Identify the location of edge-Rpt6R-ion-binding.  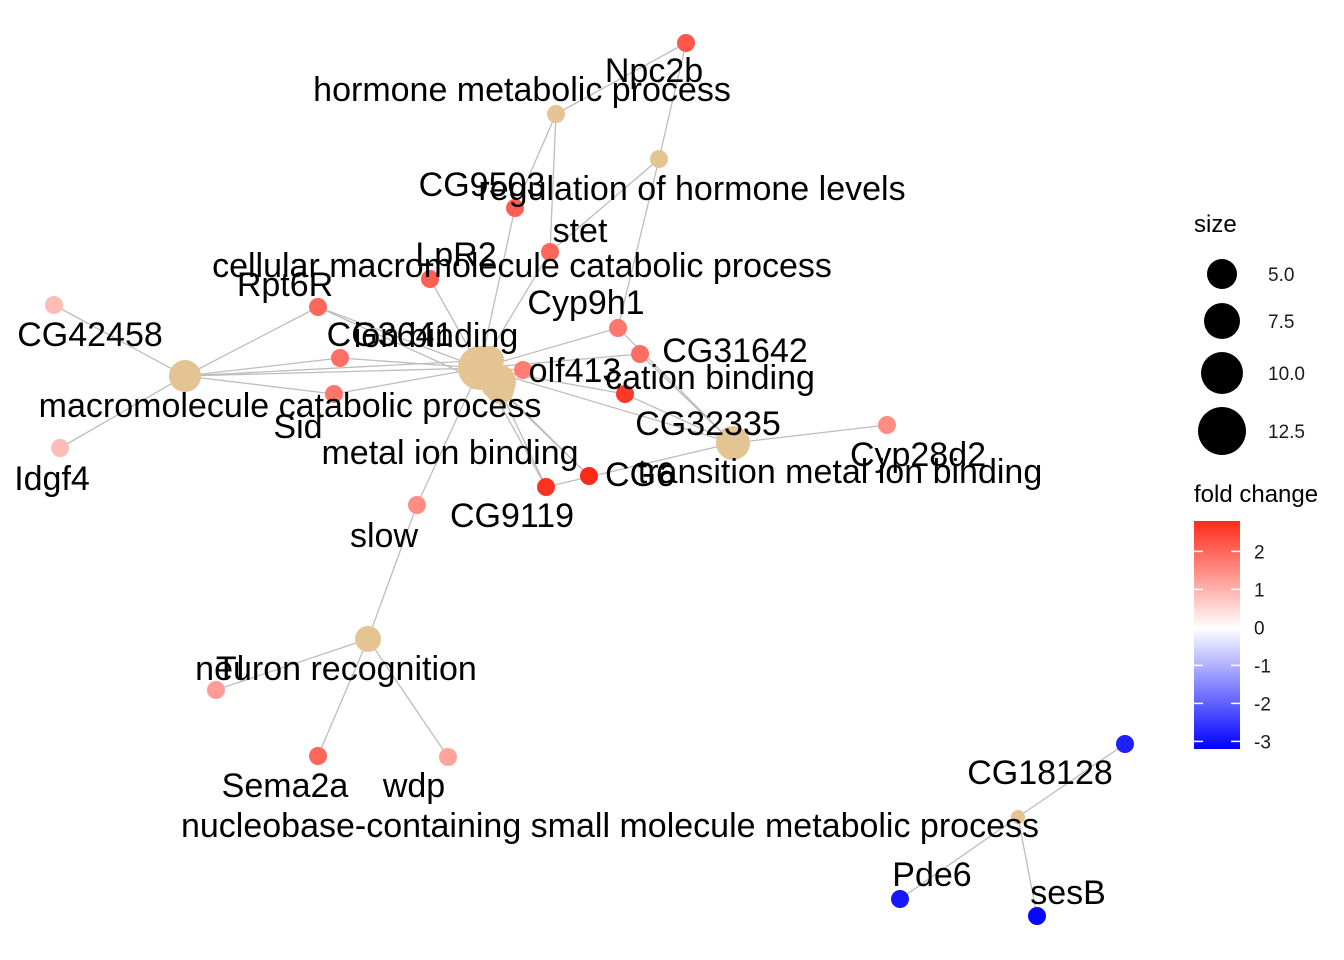
(399, 337).